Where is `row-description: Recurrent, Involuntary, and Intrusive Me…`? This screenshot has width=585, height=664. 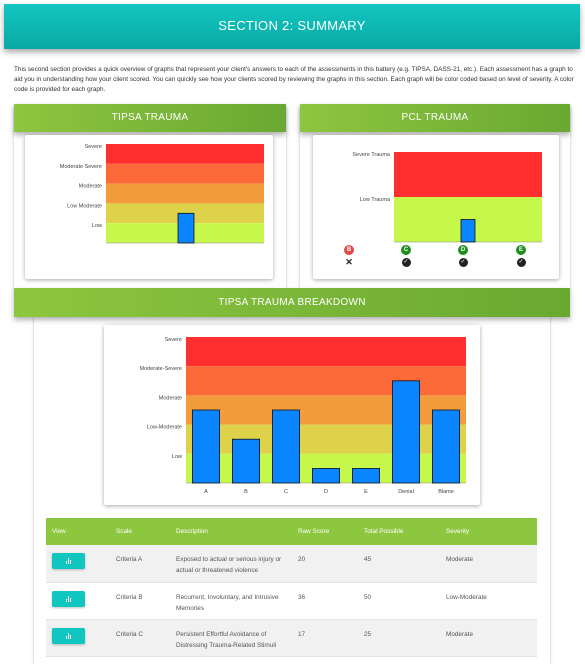
row-description: Recurrent, Involuntary, and Intrusive Me… is located at coordinates (227, 602).